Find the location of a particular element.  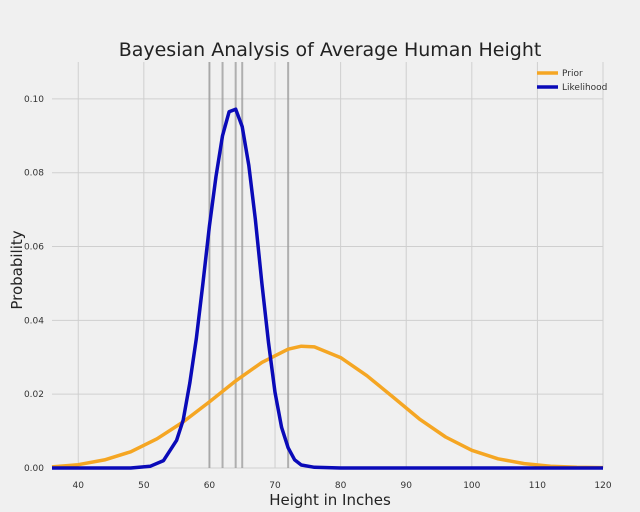

y-tick-label: 0.00 is located at coordinates (34, 469).